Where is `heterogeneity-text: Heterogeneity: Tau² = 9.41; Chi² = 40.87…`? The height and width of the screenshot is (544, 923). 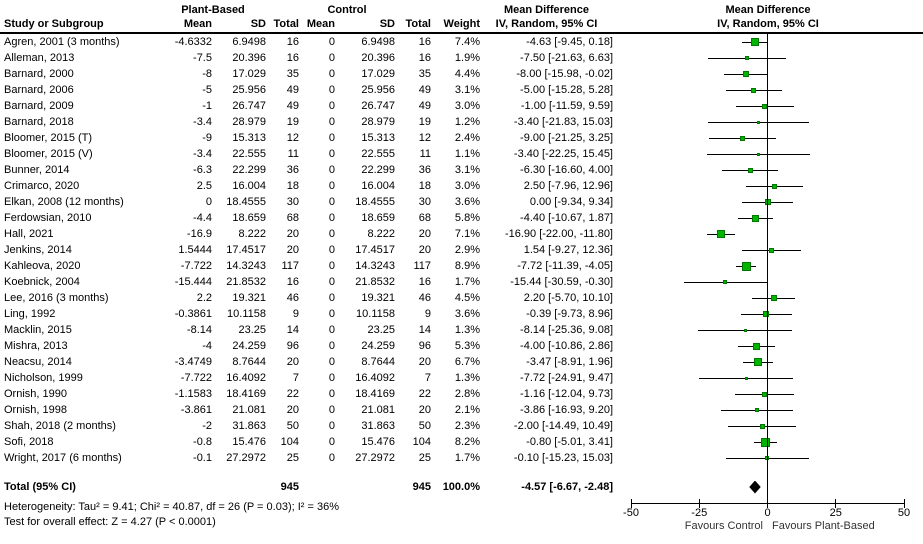 heterogeneity-text: Heterogeneity: Tau² = 9.41; Chi² = 40.87… is located at coordinates (171, 507).